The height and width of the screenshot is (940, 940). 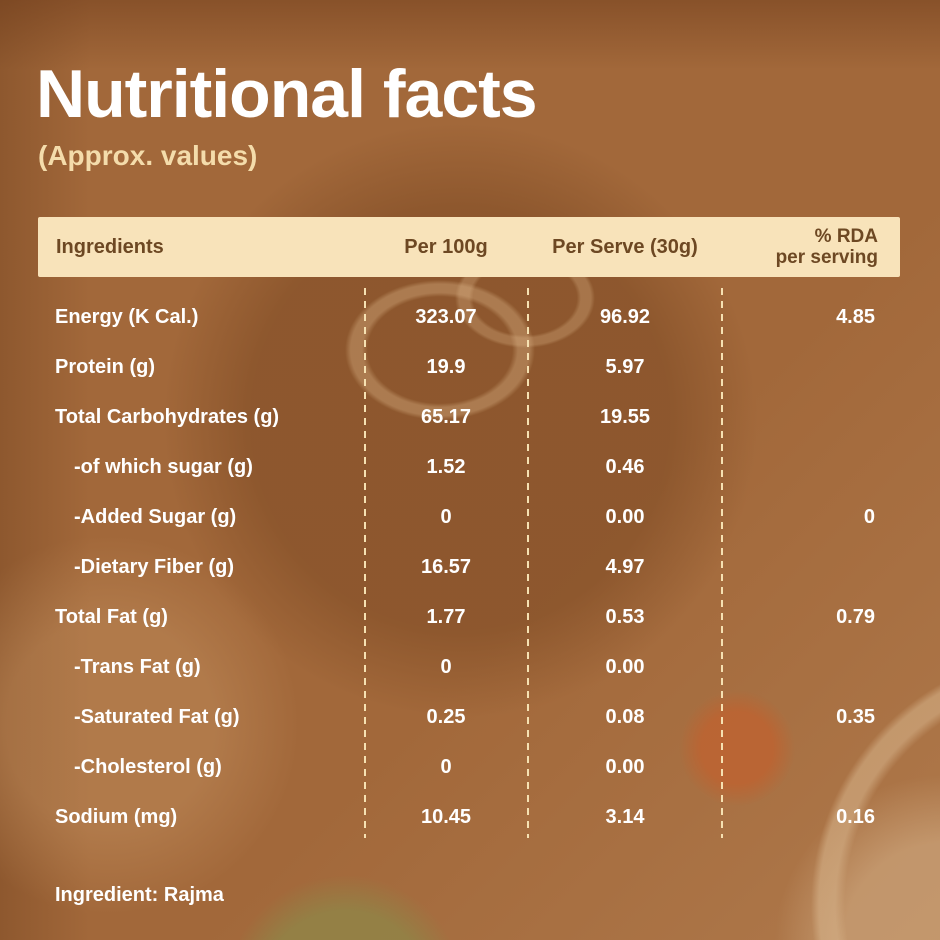 What do you see at coordinates (625, 717) in the screenshot?
I see `value-per-serve: 0.08` at bounding box center [625, 717].